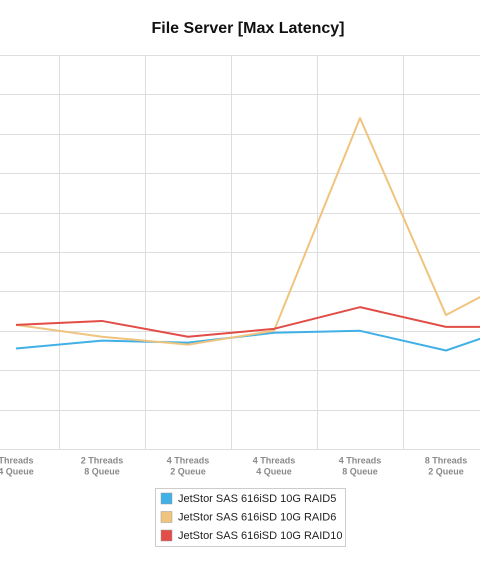  What do you see at coordinates (248, 28) in the screenshot?
I see `chart-title: File Server [Max Latency]` at bounding box center [248, 28].